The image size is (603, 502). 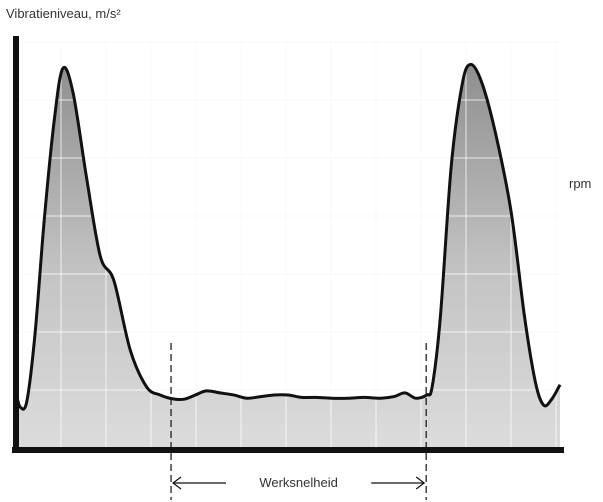 What do you see at coordinates (398, 483) in the screenshot?
I see `band-arrow-right` at bounding box center [398, 483].